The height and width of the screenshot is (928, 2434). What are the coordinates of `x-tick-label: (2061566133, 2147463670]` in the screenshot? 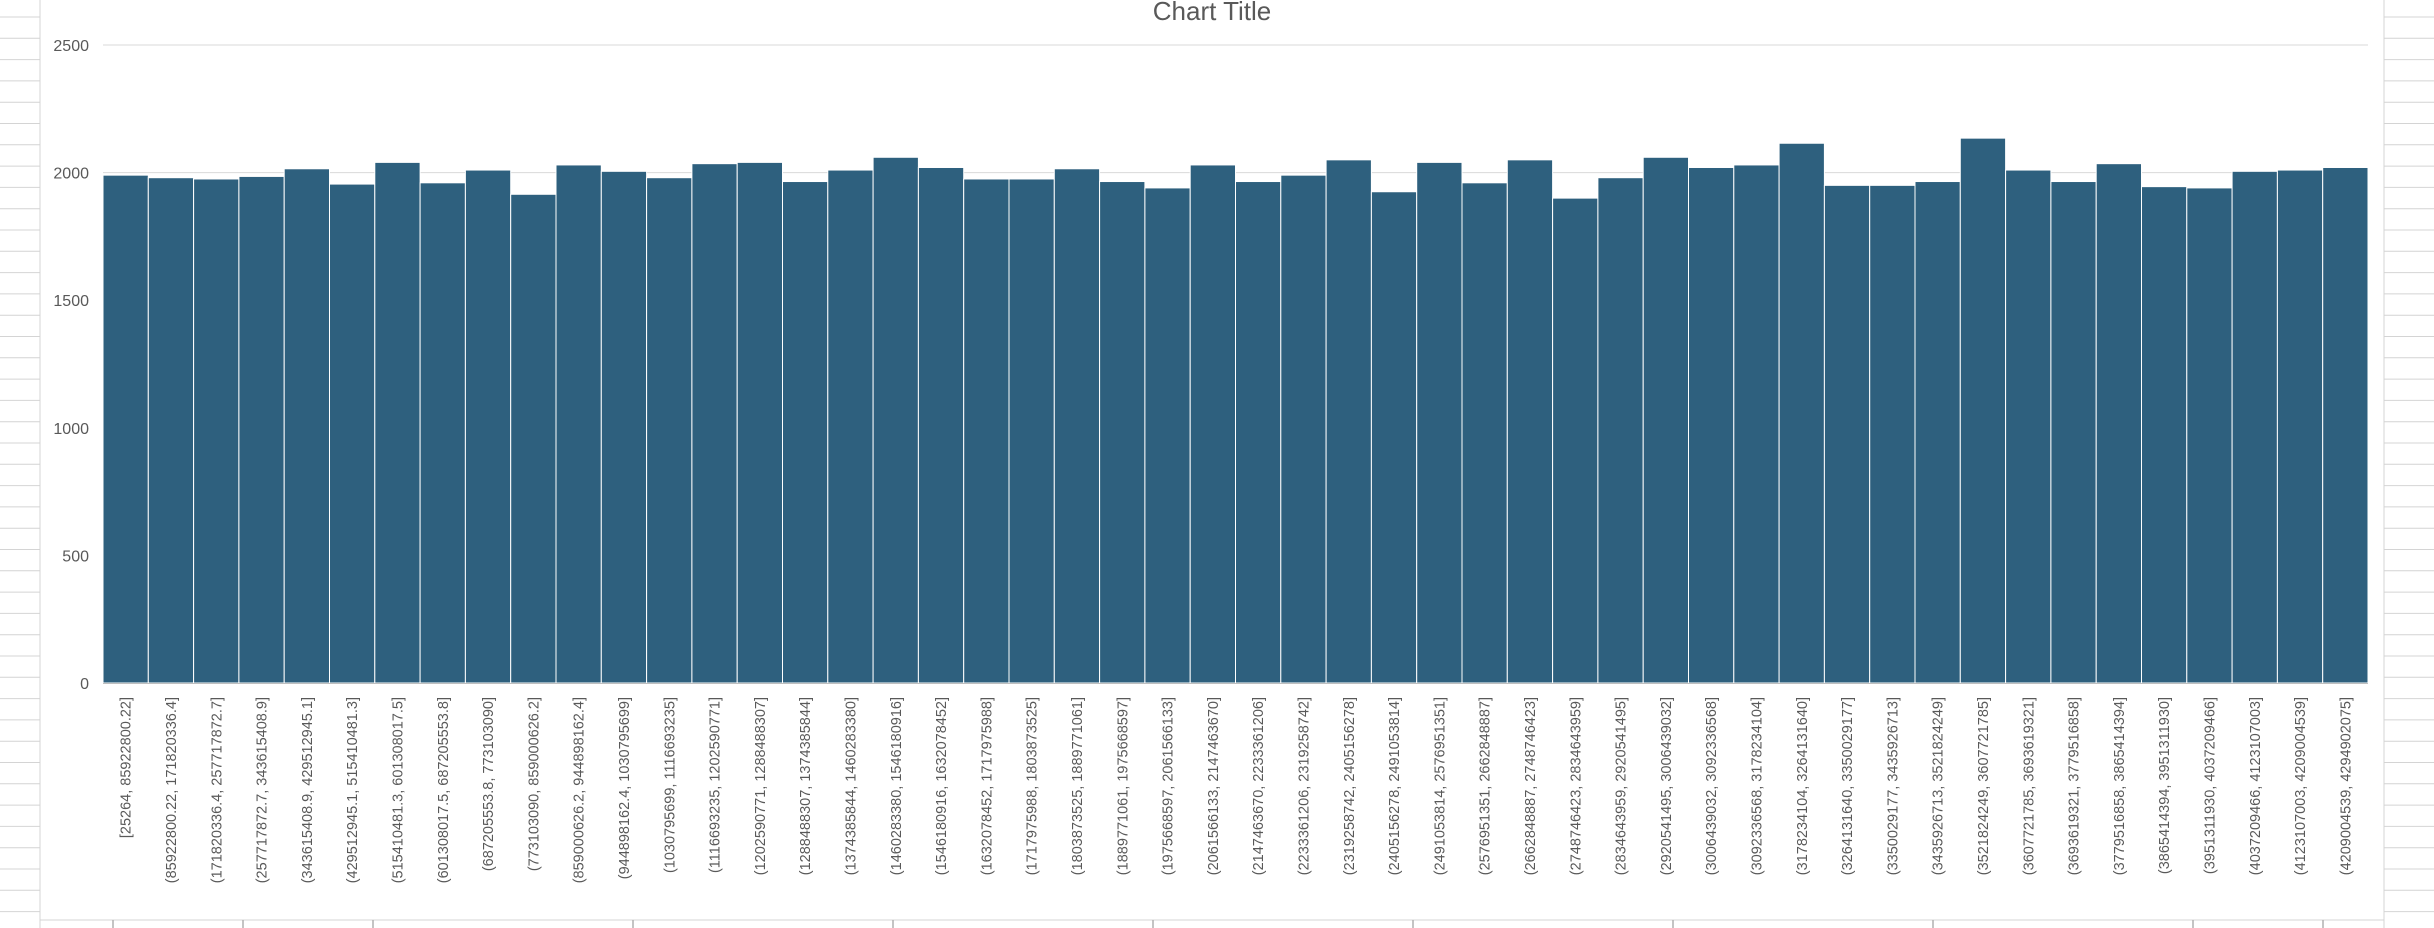 It's located at (1214, 786).